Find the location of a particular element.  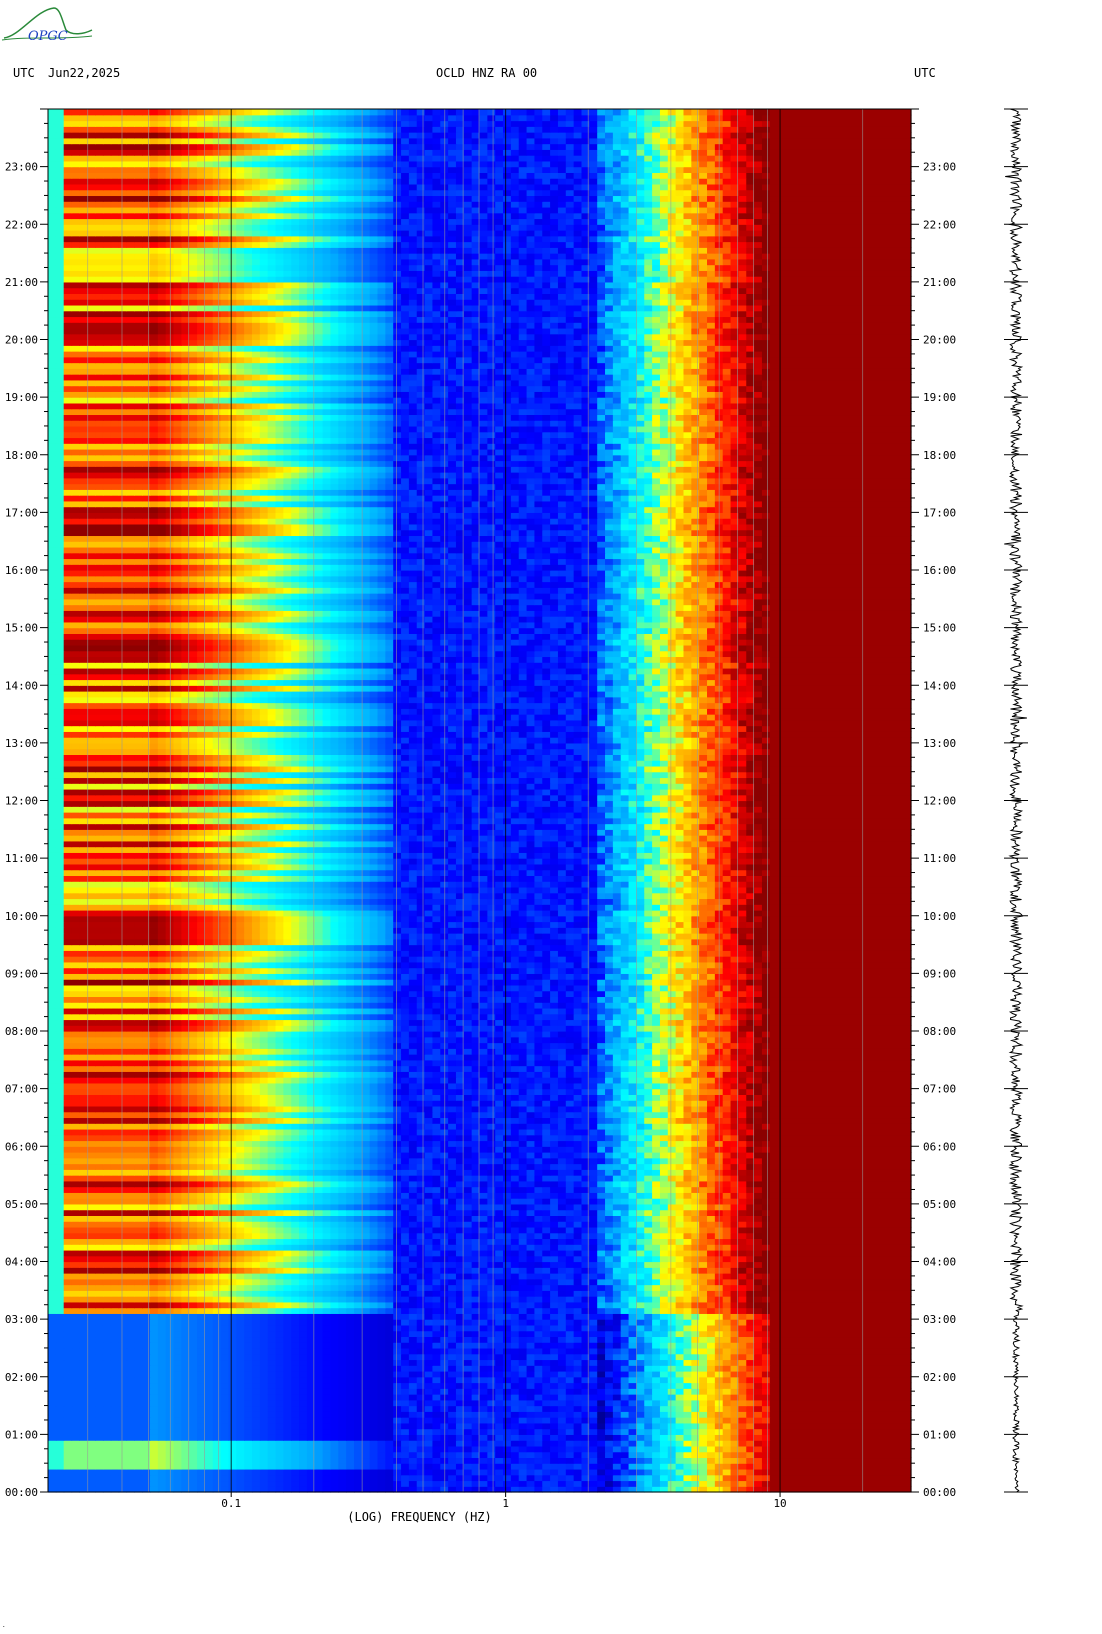

opgc-logo: OPGC is located at coordinates (50, 24).